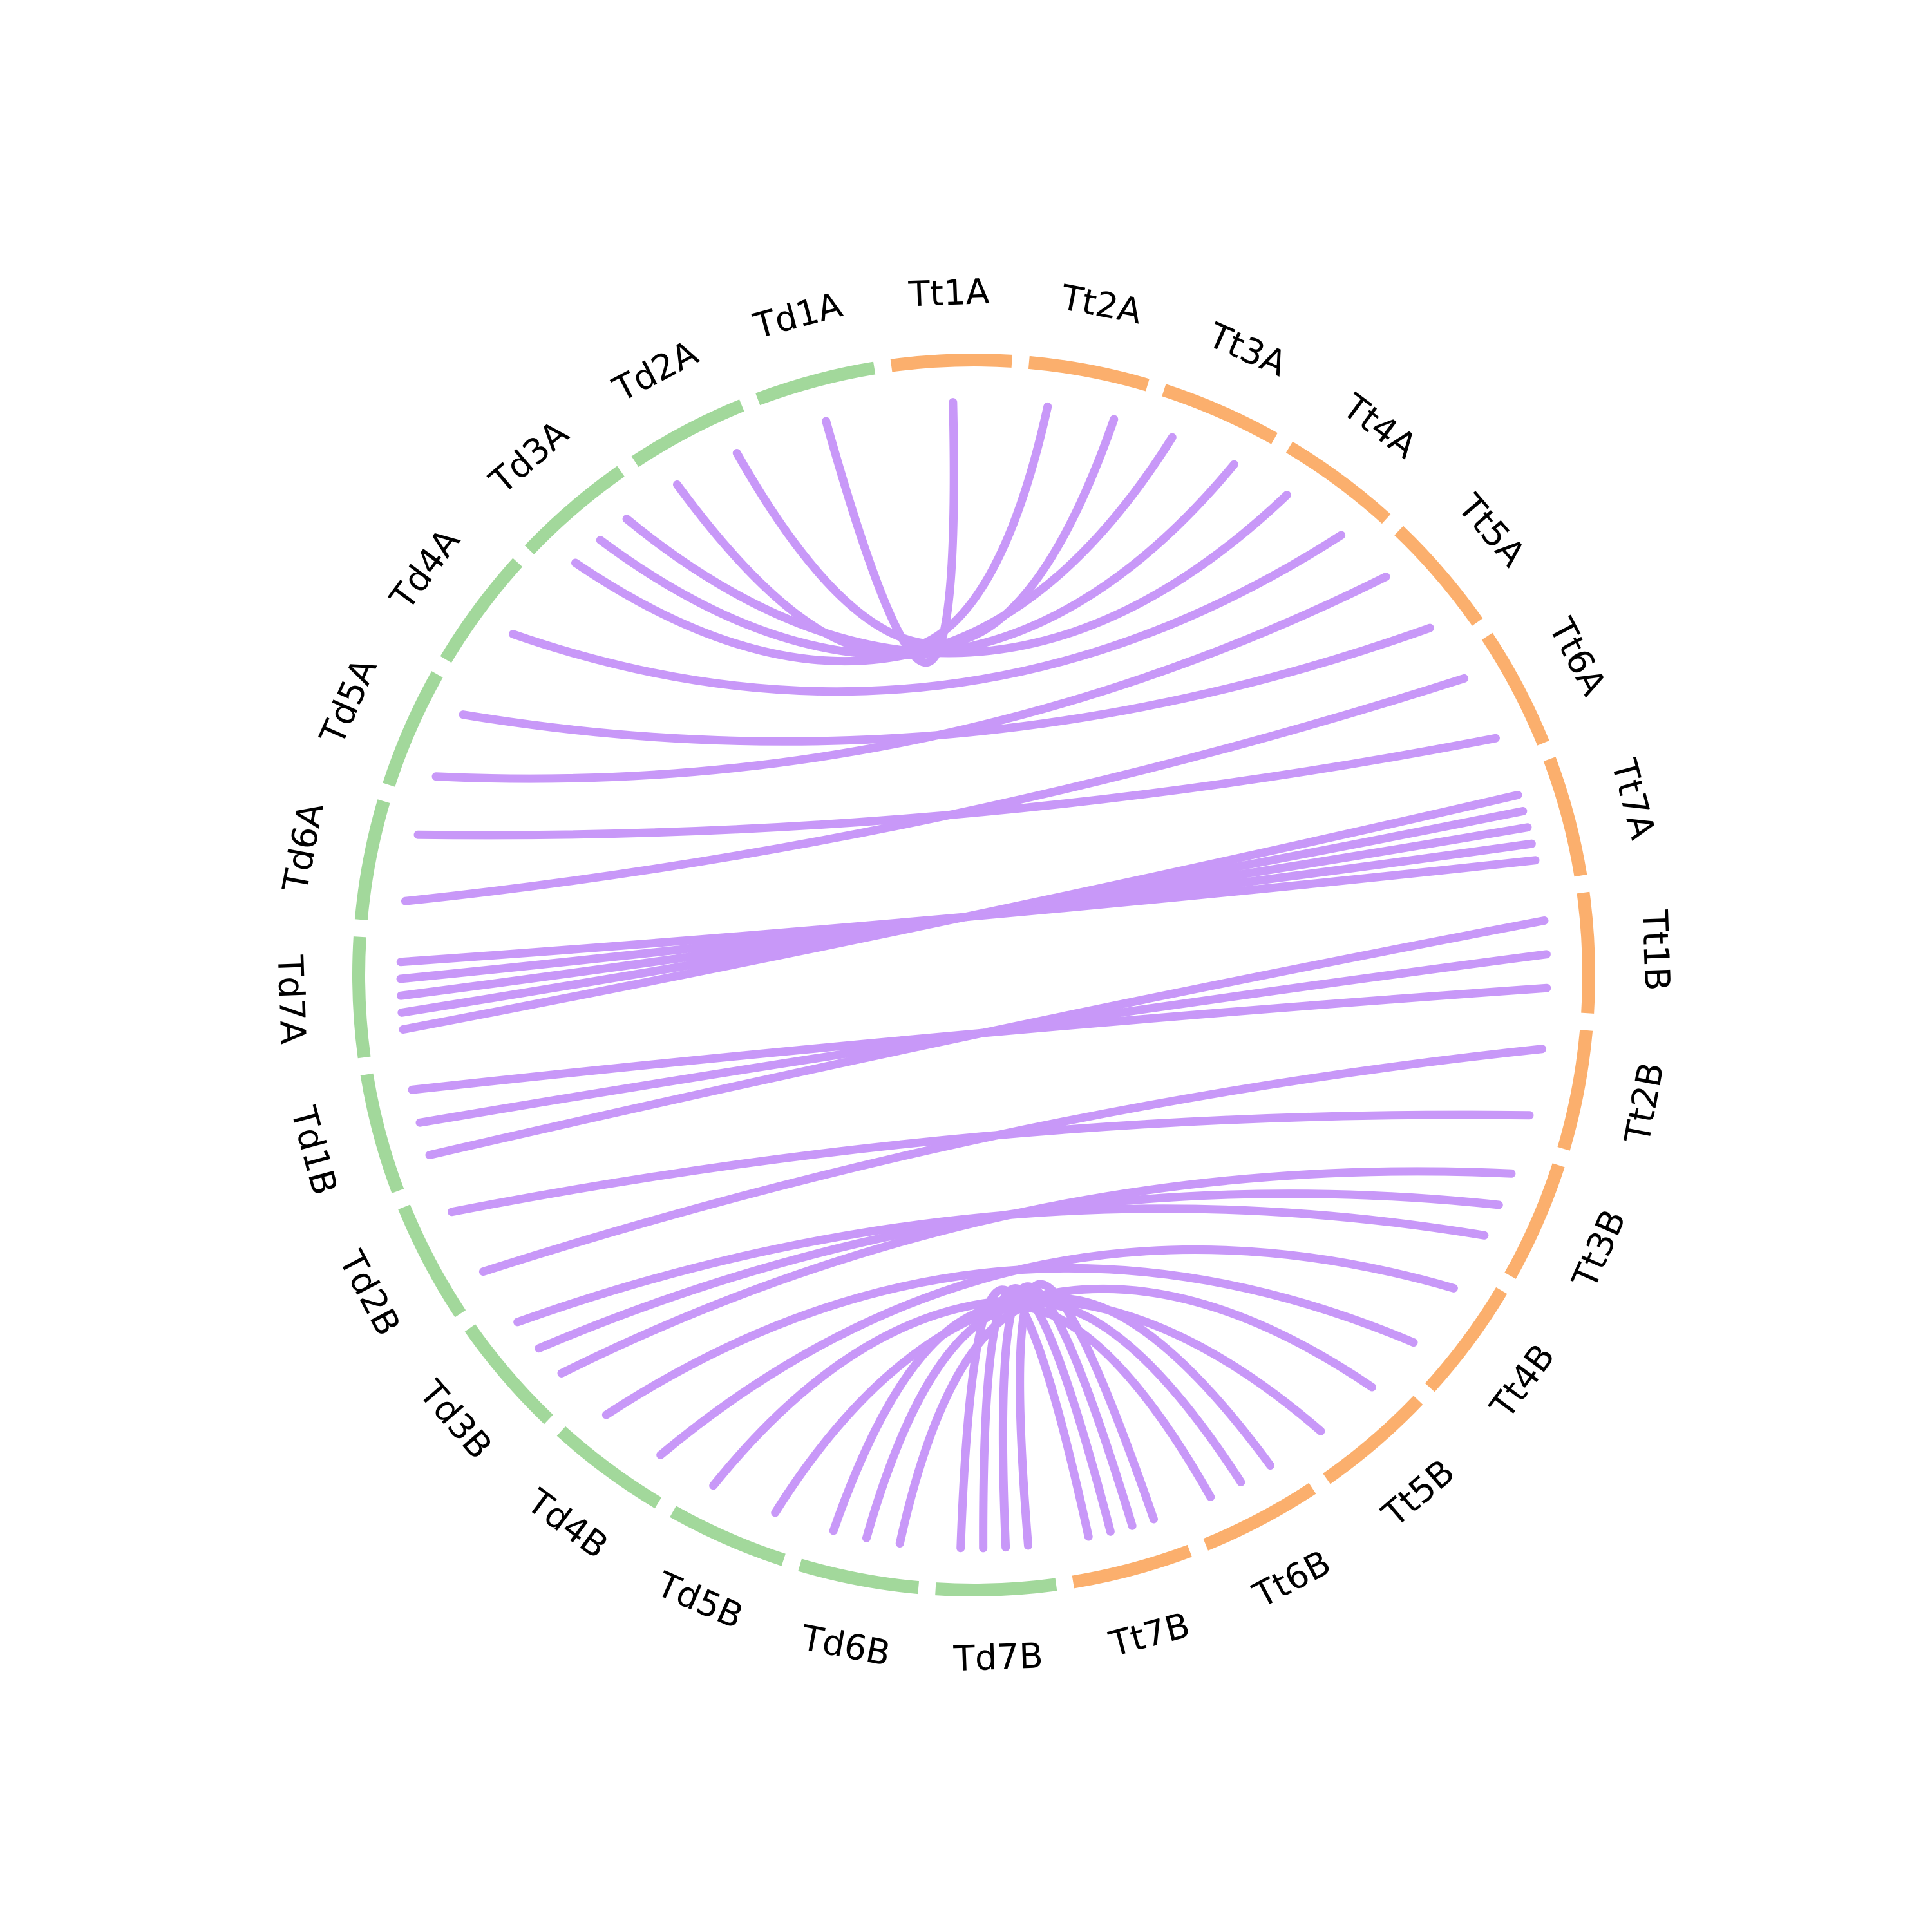 This screenshot has height=1932, width=1932. Describe the element at coordinates (1644, 1103) in the screenshot. I see `segment-label-tt2b: Tt2B` at that location.